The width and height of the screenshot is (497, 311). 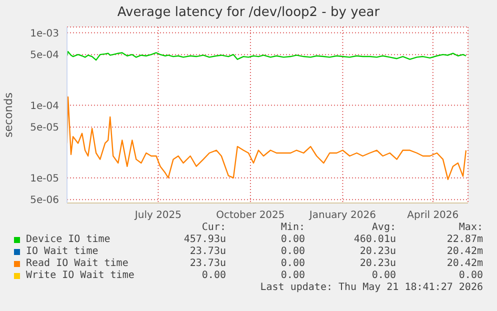 I want to click on x-tick-label: January 2026, so click(x=342, y=216).